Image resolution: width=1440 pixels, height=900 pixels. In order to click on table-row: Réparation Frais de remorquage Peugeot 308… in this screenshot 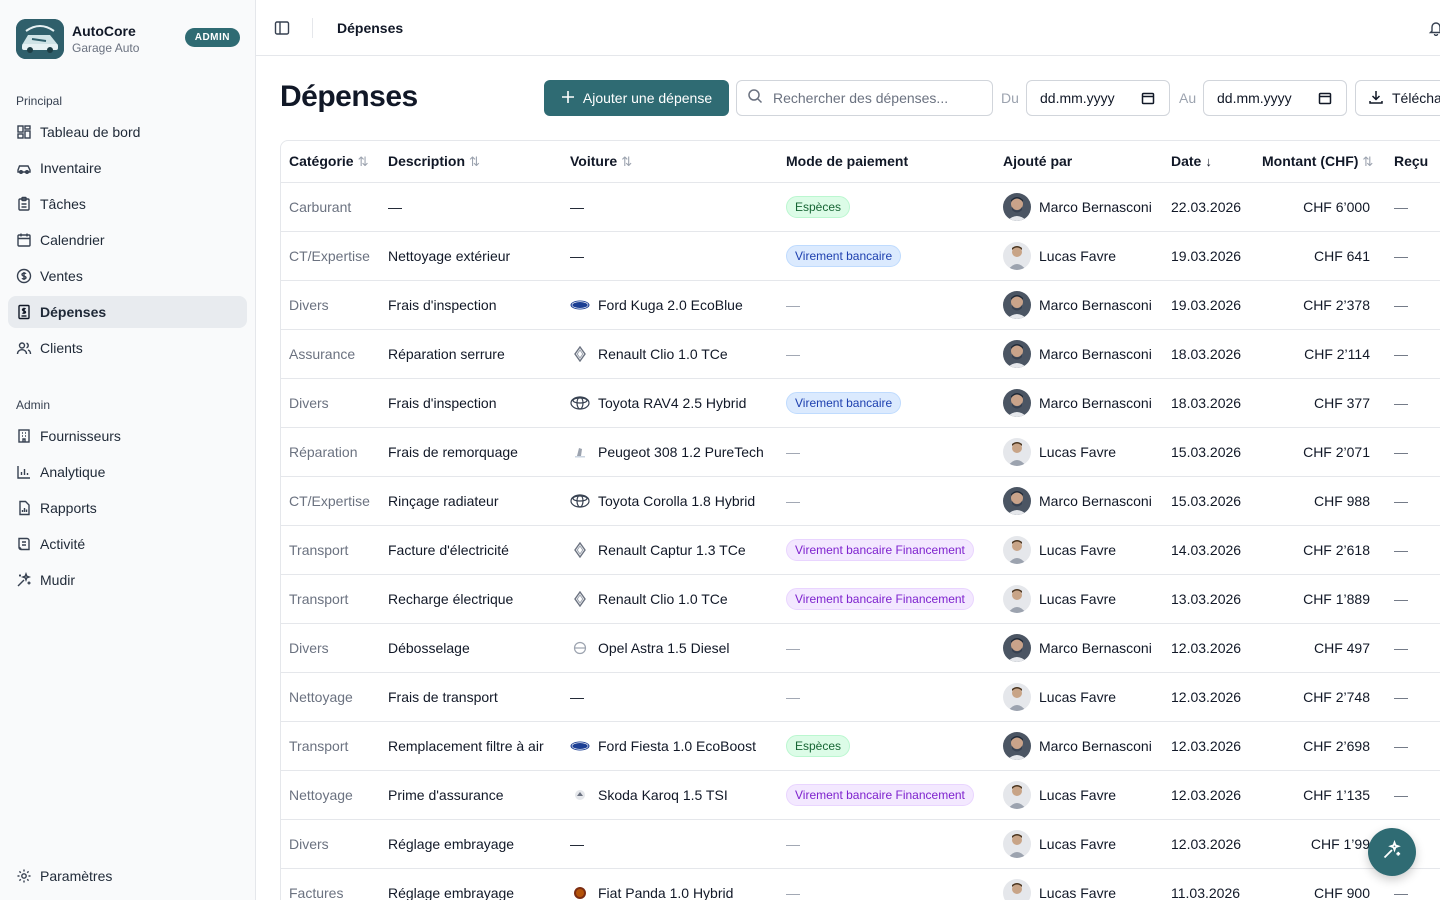, I will do `click(860, 452)`.